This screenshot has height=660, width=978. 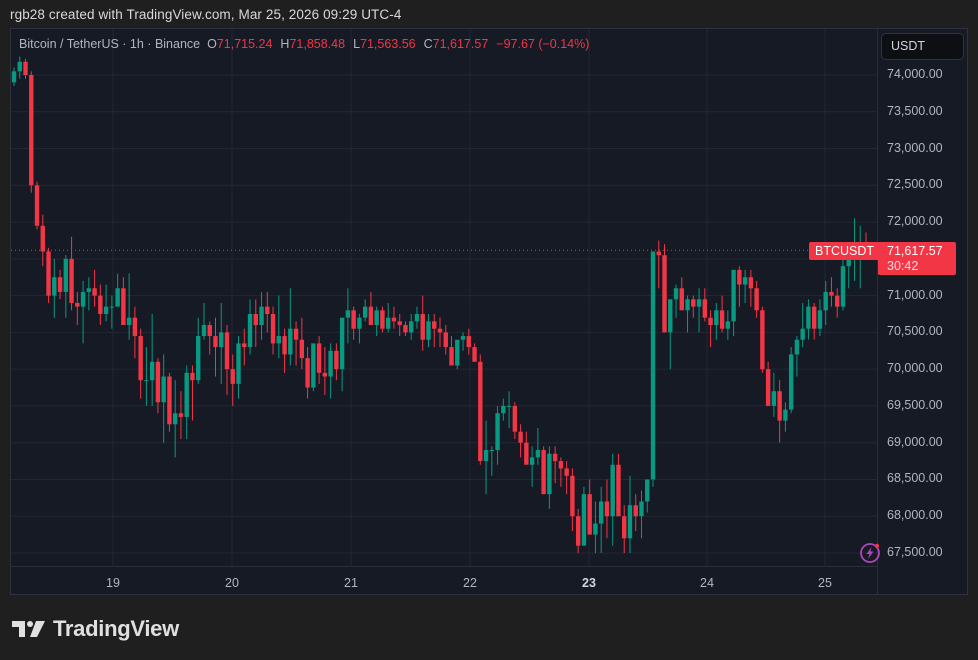 What do you see at coordinates (915, 221) in the screenshot?
I see `price-tick-label: 72,000.00` at bounding box center [915, 221].